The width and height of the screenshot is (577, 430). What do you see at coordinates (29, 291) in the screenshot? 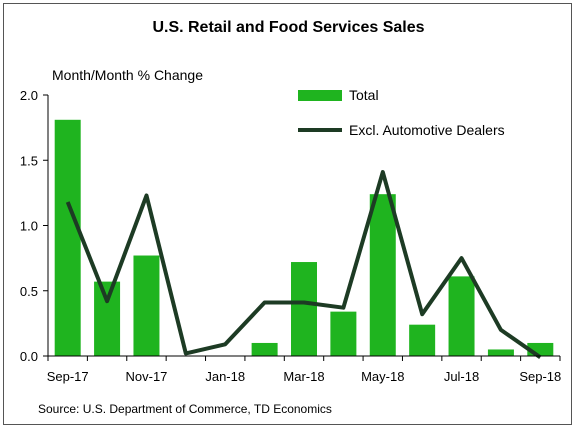
I see `y-tick-label: 0.5` at bounding box center [29, 291].